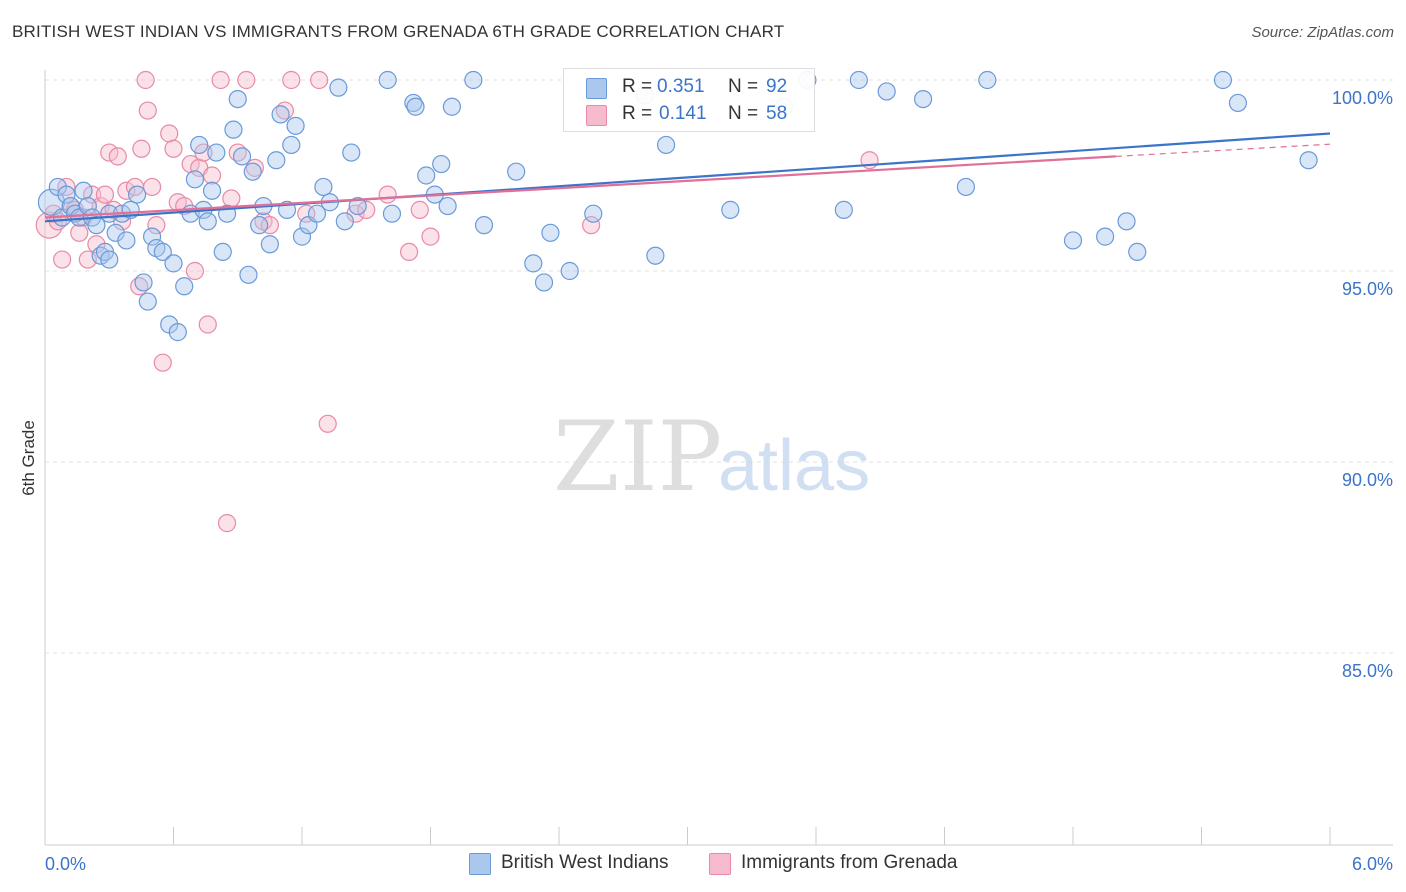 The width and height of the screenshot is (1406, 892). What do you see at coordinates (777, 113) in the screenshot?
I see `legend-n-value-grenada: 58` at bounding box center [777, 113].